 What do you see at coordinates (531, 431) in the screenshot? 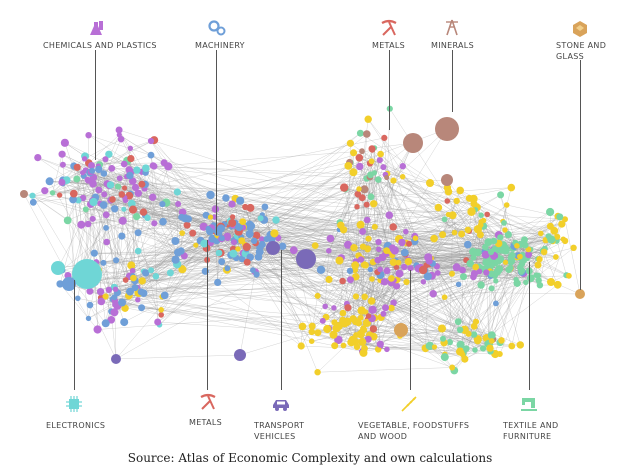
I see `label-textile-and-furniture: TEXTILE AND FURNITURE` at bounding box center [531, 431].